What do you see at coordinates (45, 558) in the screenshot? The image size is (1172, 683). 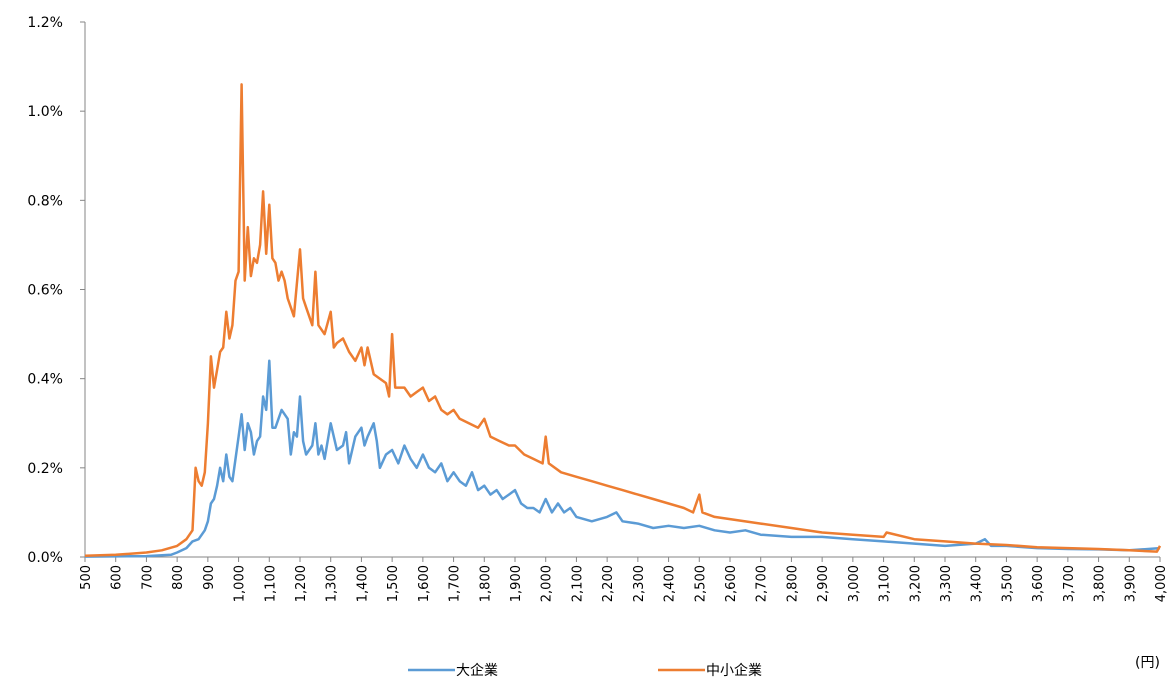 I see `y-tick-label: 0.0%` at bounding box center [45, 558].